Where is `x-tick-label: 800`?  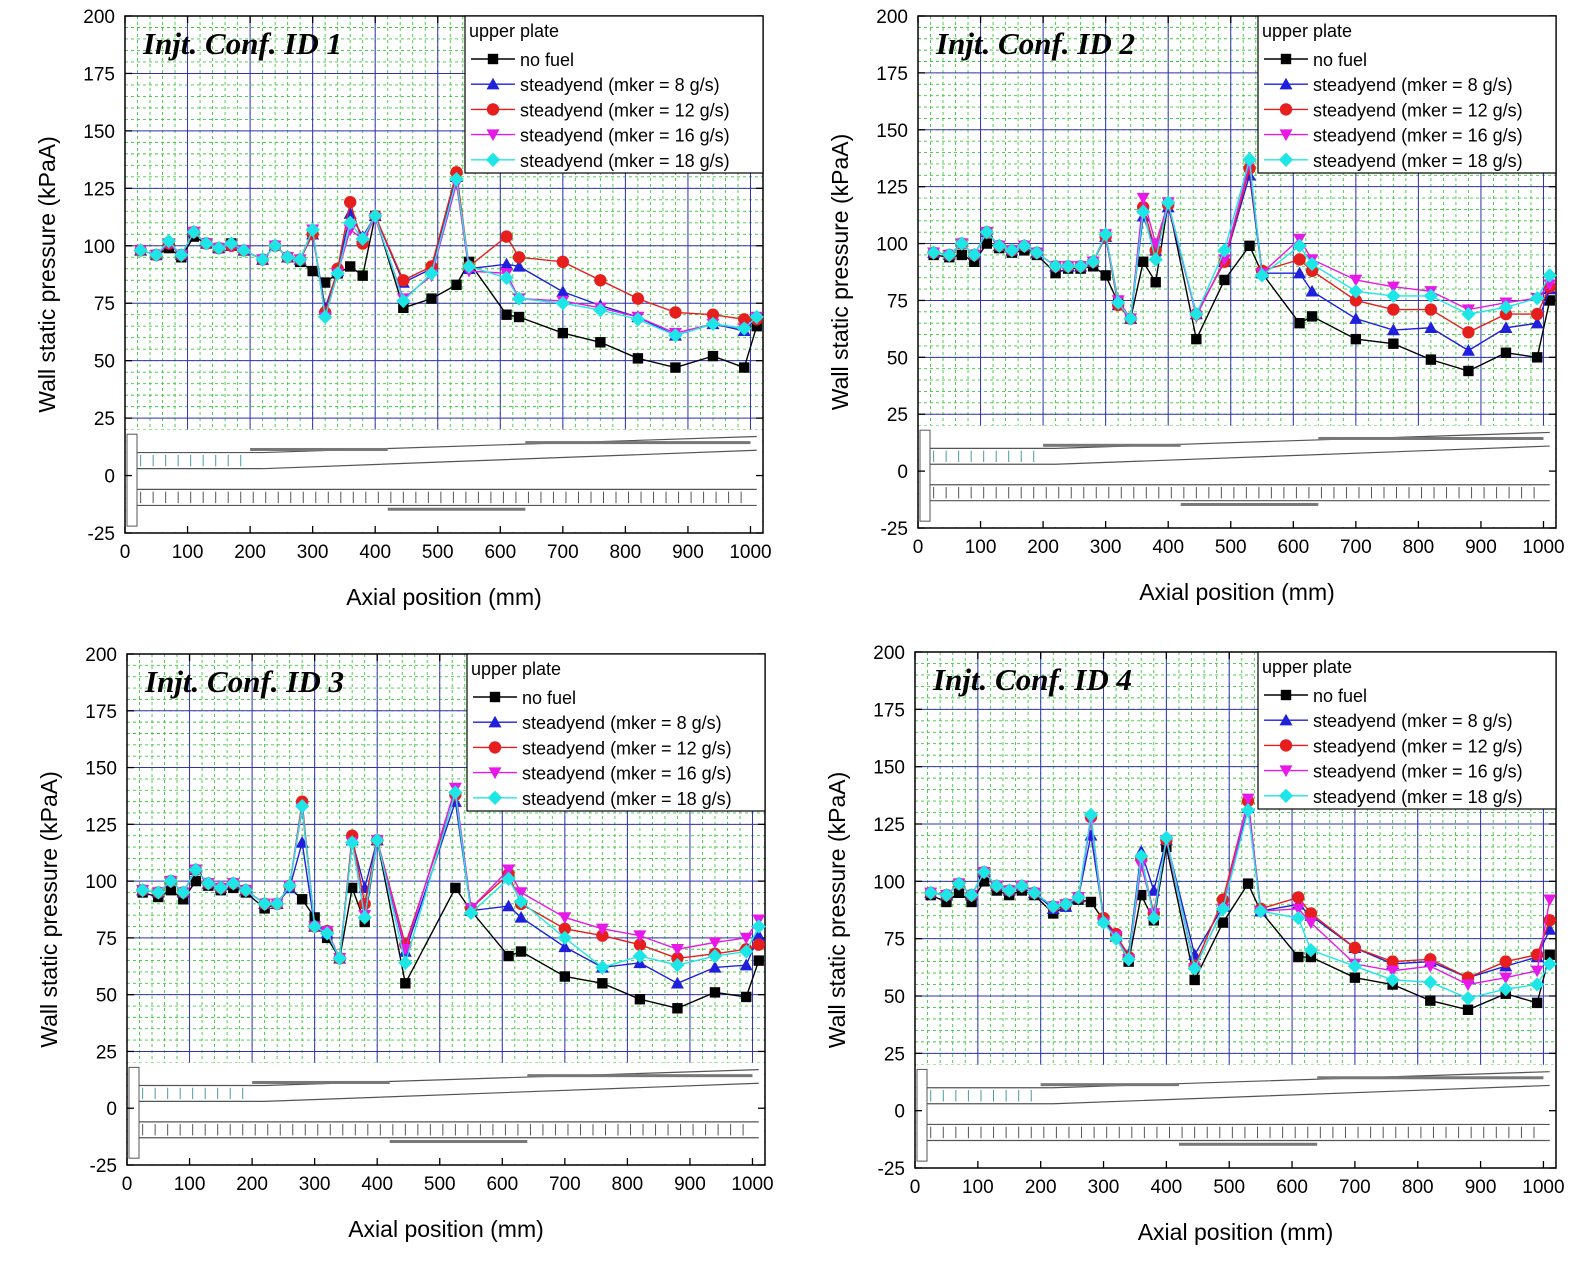 x-tick-label: 800 is located at coordinates (1418, 1187).